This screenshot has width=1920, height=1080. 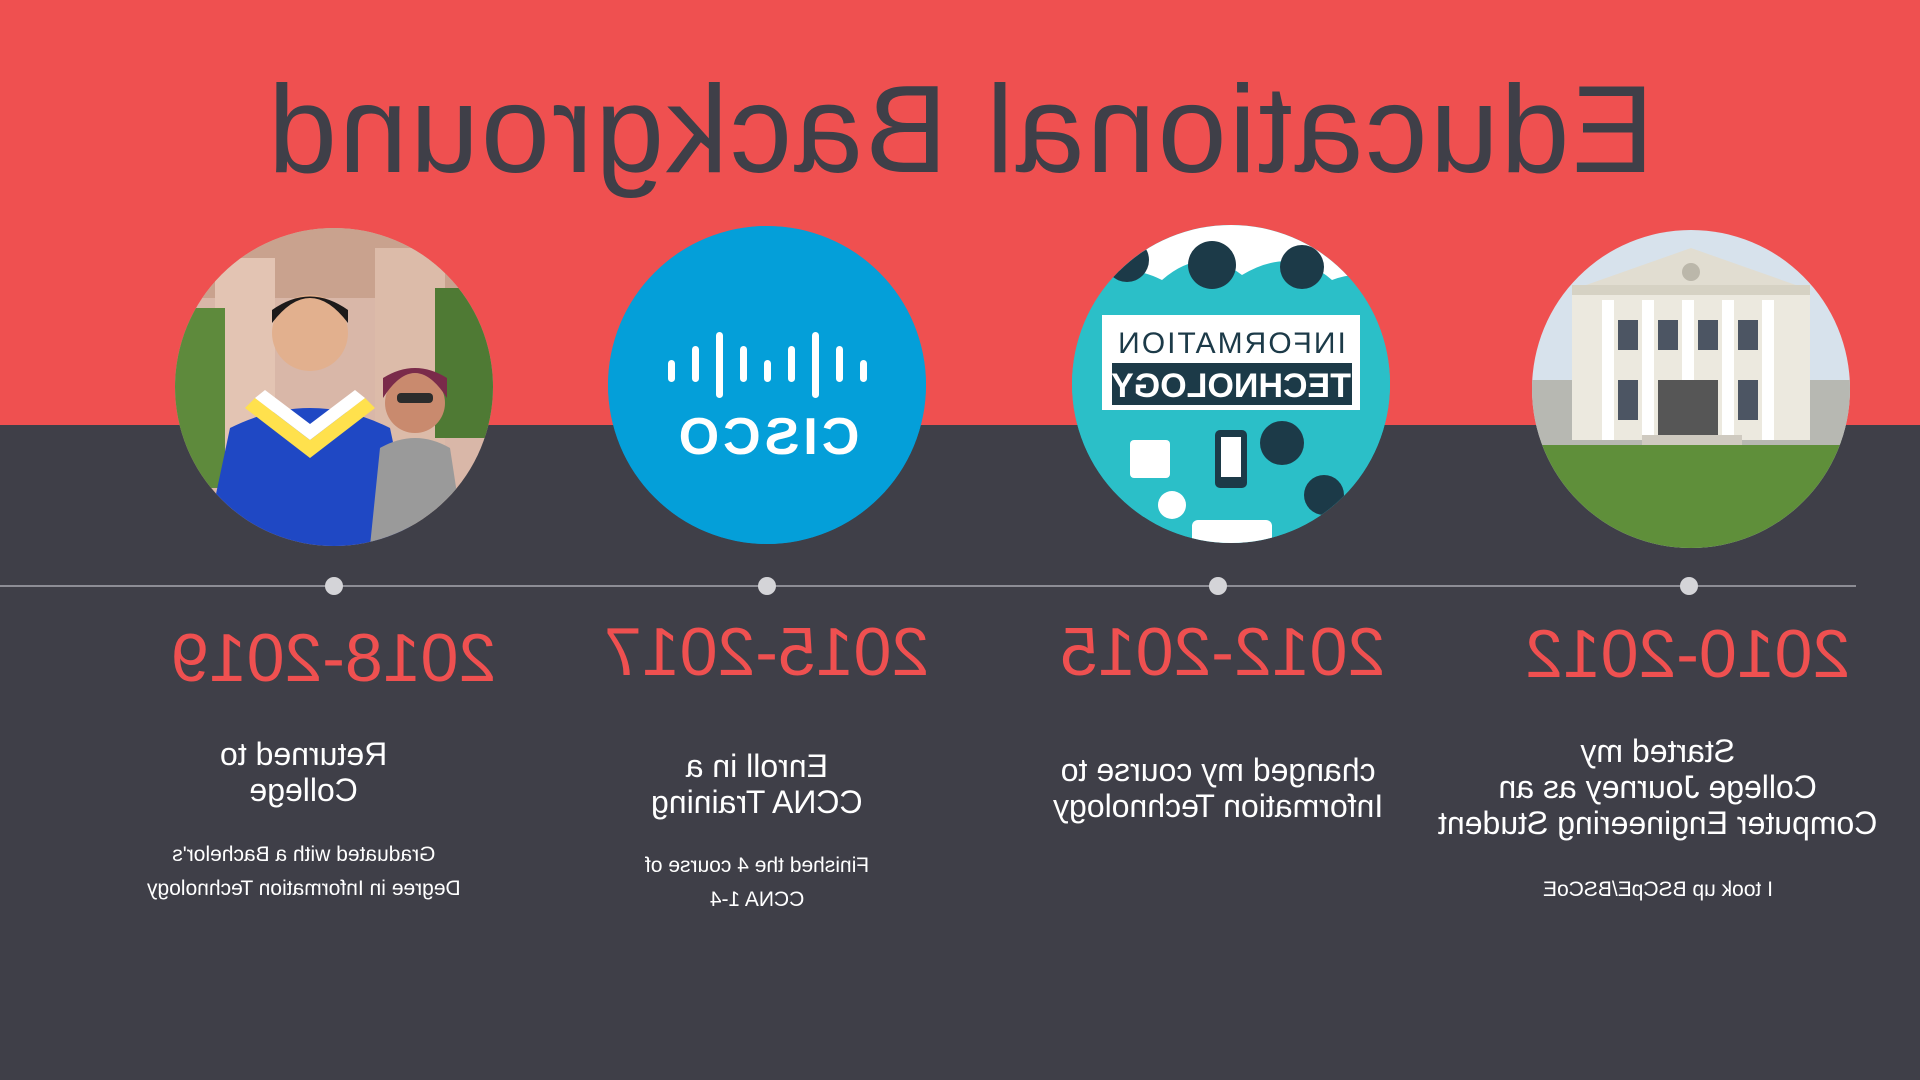 I want to click on year-label: 2010-2012, so click(x=1688, y=654).